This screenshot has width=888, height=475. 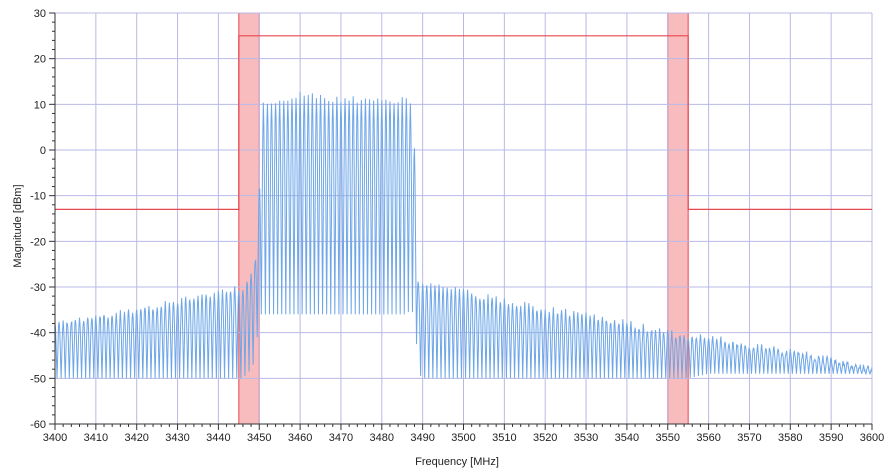 What do you see at coordinates (136, 438) in the screenshot?
I see `x-tick-label: 3420` at bounding box center [136, 438].